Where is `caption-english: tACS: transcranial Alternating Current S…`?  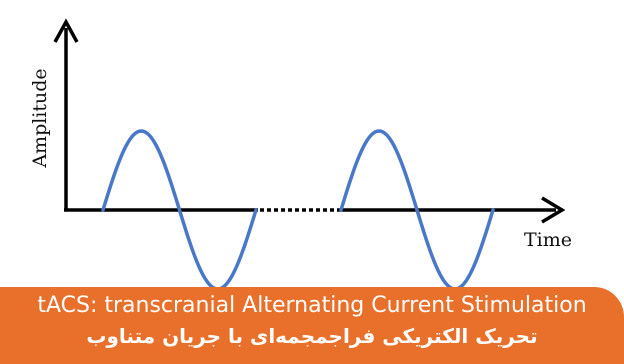 caption-english: tACS: transcranial Alternating Current S… is located at coordinates (312, 305).